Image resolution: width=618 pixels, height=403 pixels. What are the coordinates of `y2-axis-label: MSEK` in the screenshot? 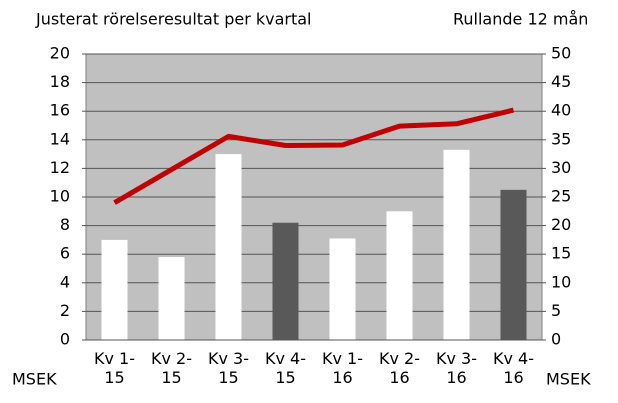 It's located at (568, 379).